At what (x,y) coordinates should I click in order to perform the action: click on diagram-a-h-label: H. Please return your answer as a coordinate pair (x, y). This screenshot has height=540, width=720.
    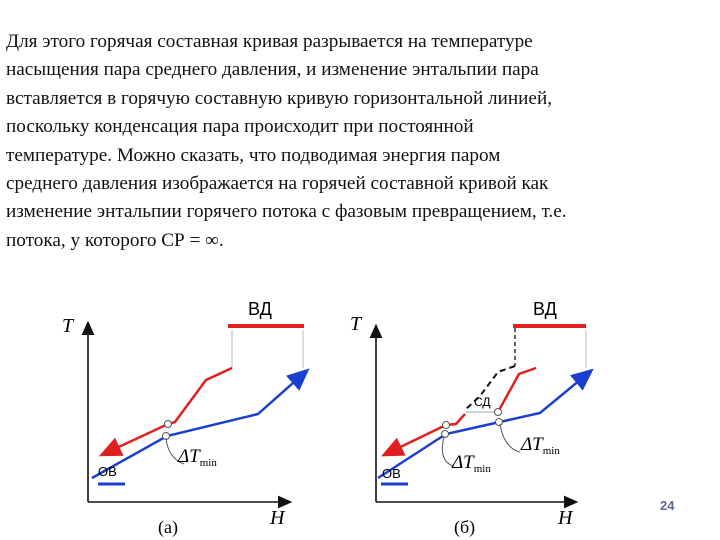
    Looking at the image, I should click on (277, 518).